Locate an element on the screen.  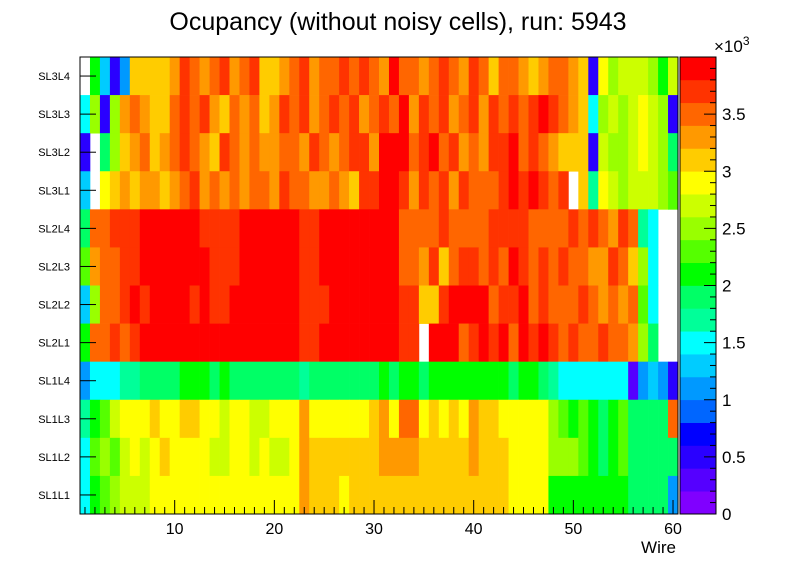
y-tick-label: SL1L2 is located at coordinates (54, 458).